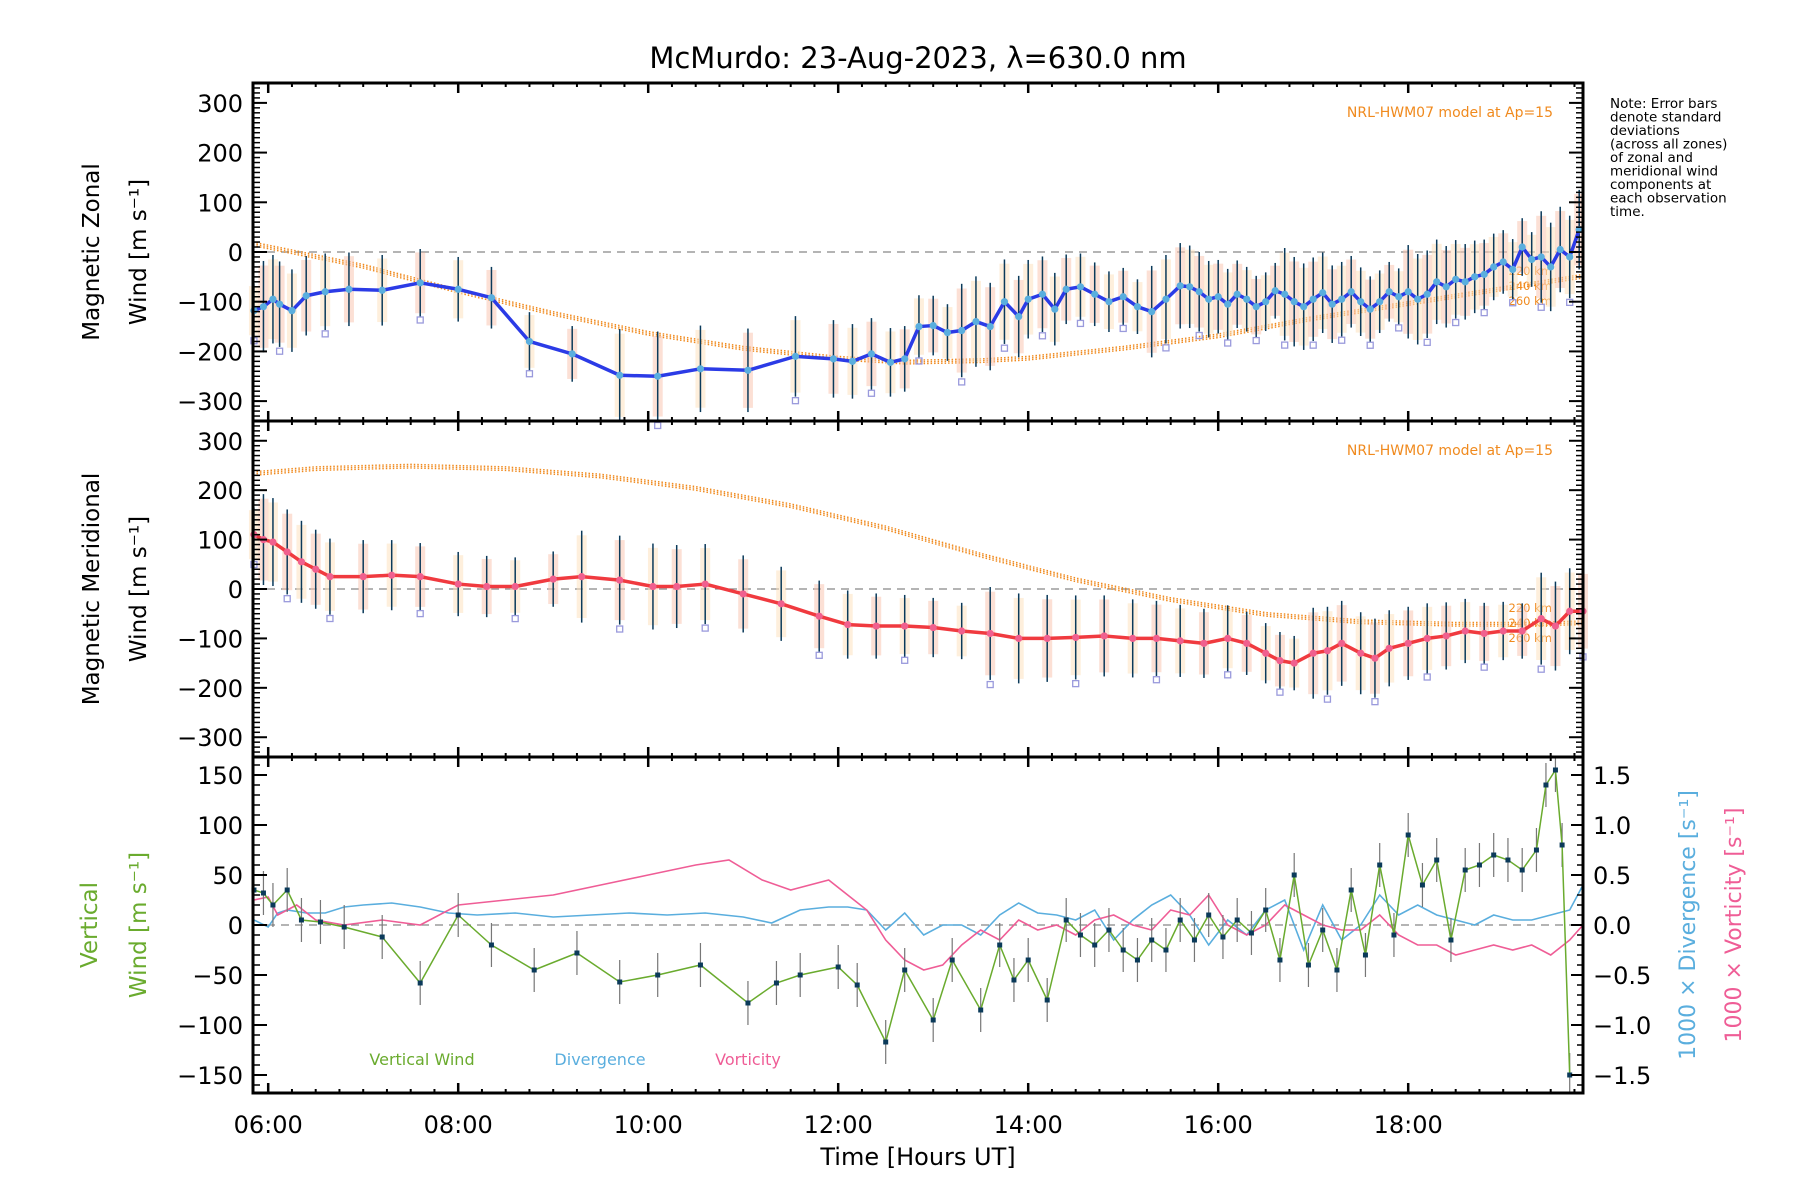 Image resolution: width=1800 pixels, height=1200 pixels. What do you see at coordinates (918, 915) in the screenshot?
I see `series-line-vorticity` at bounding box center [918, 915].